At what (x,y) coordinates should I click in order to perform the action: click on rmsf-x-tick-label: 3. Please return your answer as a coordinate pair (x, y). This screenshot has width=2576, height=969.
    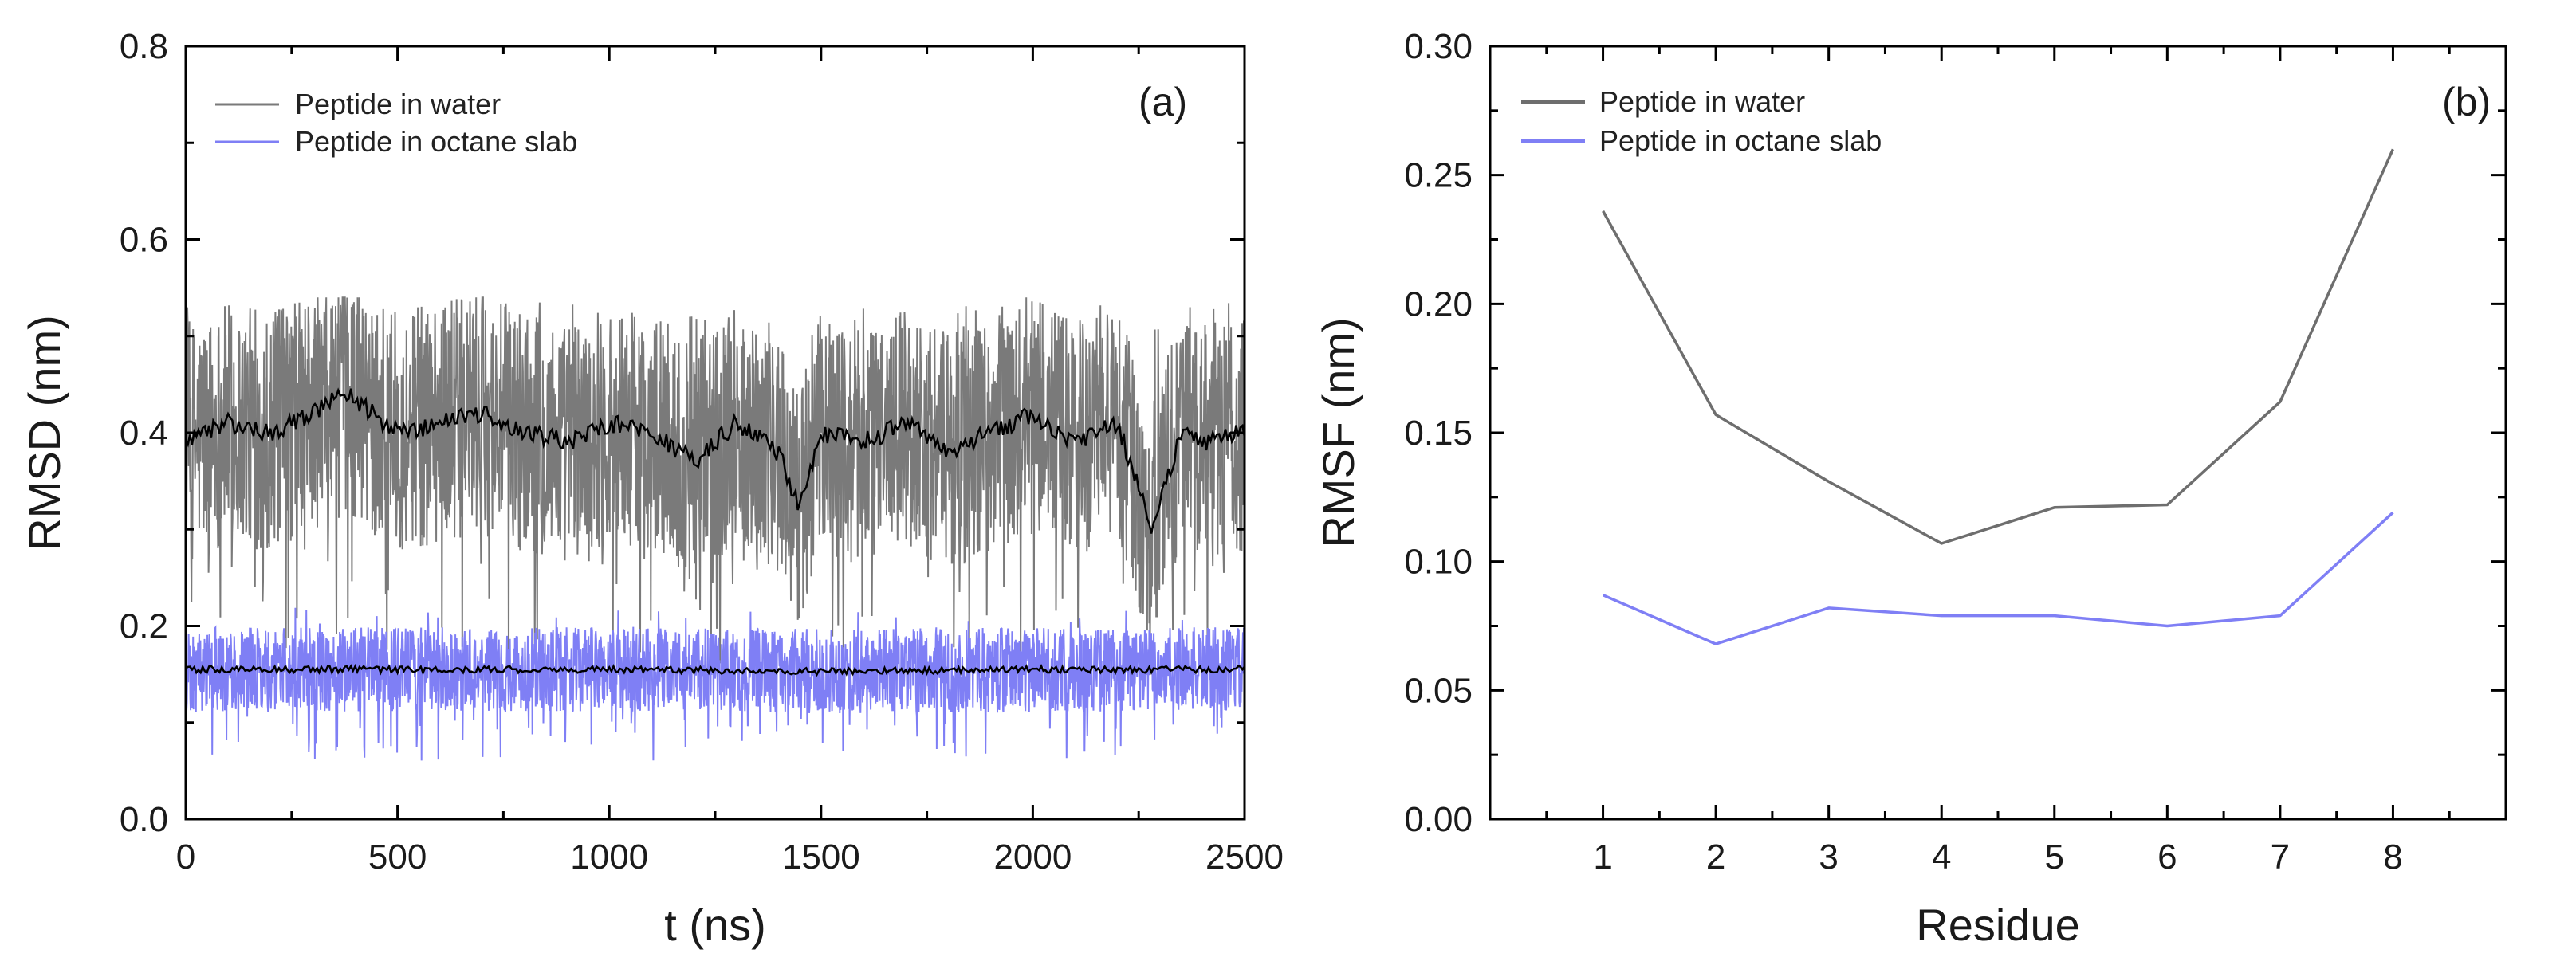
    Looking at the image, I should click on (1829, 857).